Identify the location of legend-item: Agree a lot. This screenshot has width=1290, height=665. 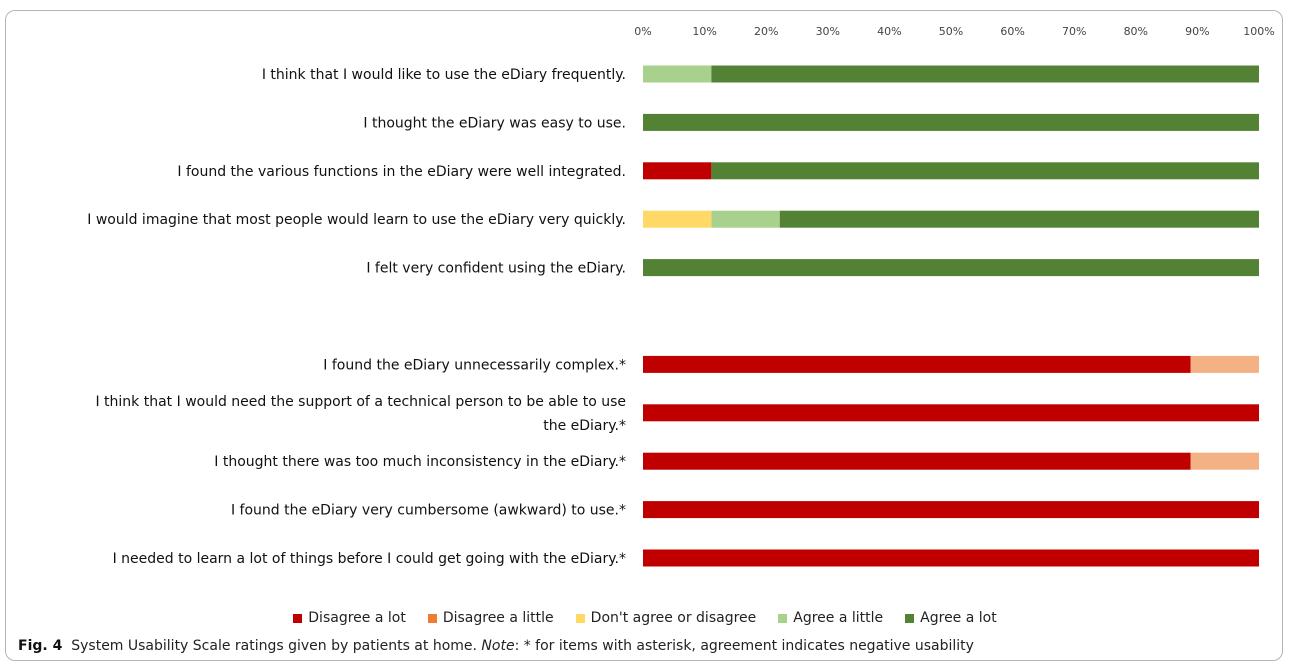
(951, 618).